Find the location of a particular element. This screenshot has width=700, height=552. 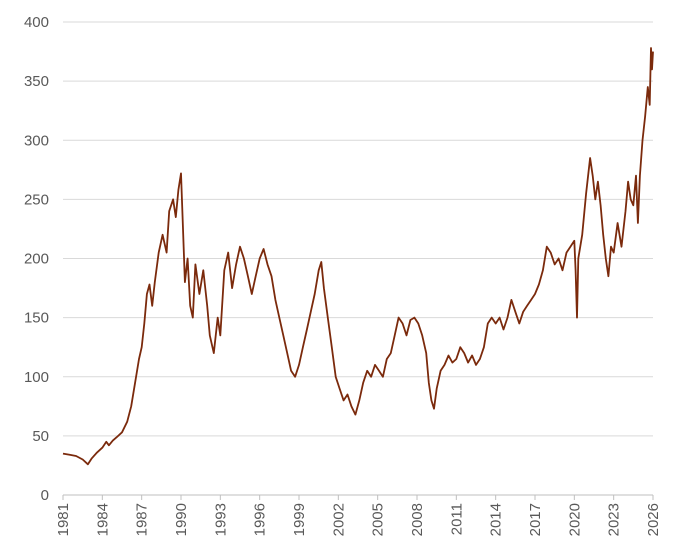

y-tick-label: 400 is located at coordinates (36, 22).